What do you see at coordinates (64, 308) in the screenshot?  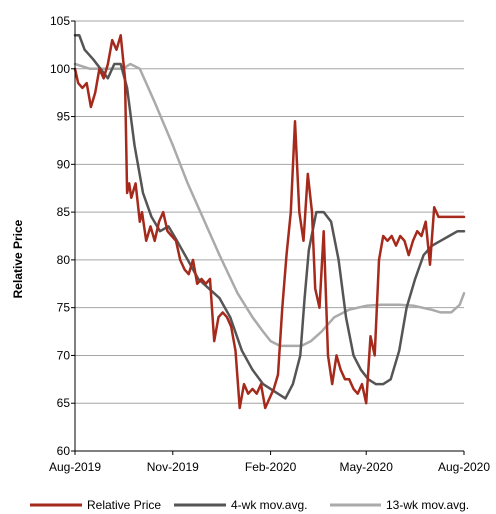 I see `y-tick-75: 75` at bounding box center [64, 308].